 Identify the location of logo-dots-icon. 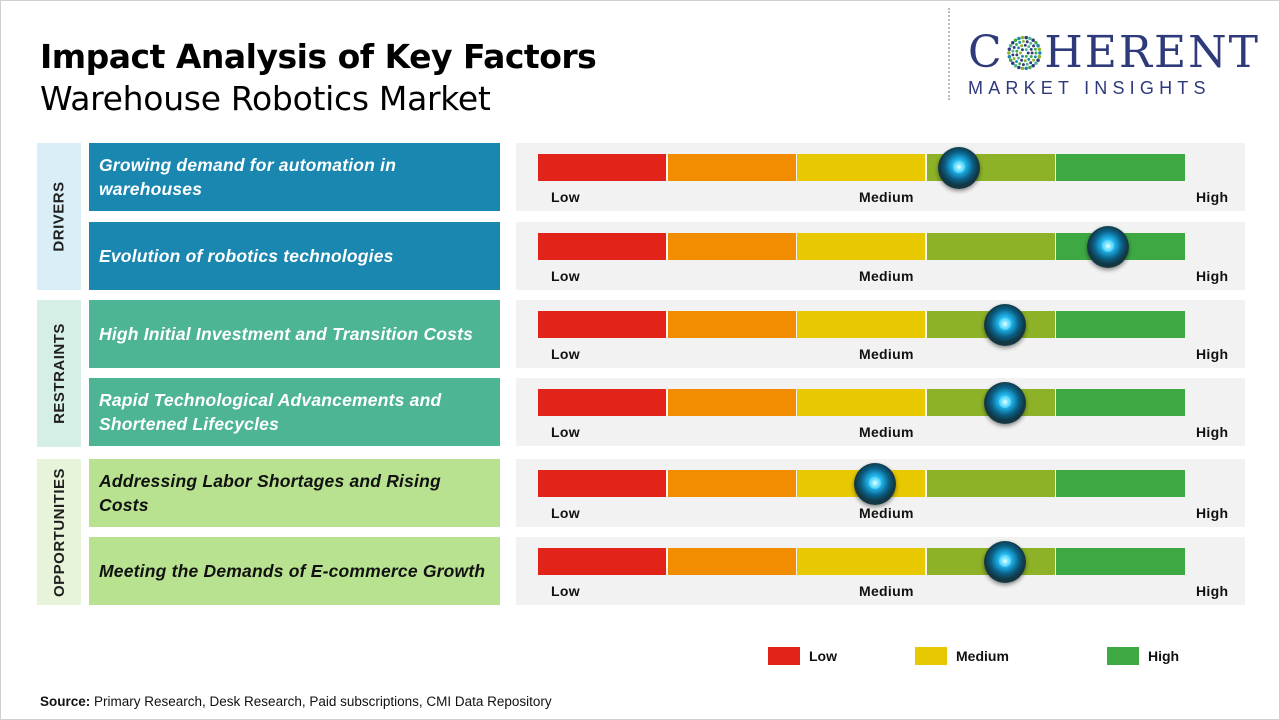
(1024, 53).